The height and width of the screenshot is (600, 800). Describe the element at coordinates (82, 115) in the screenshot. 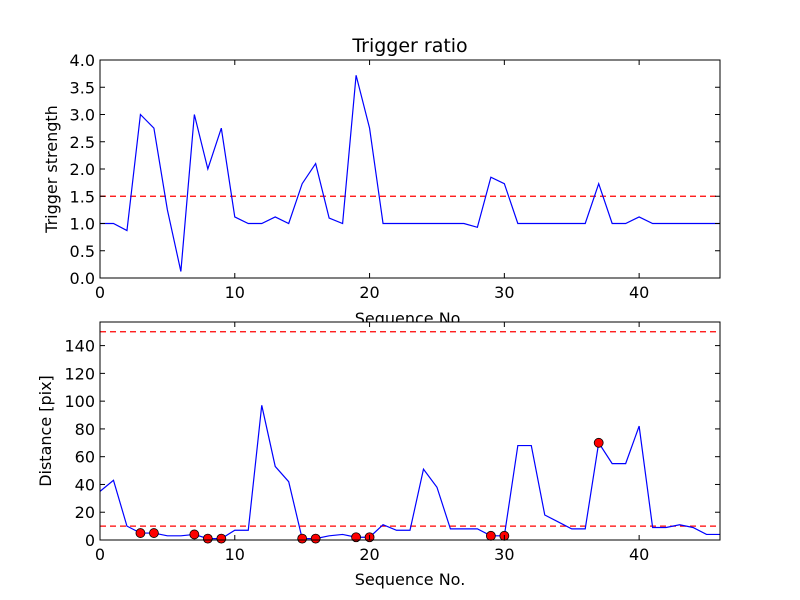

I see `y-tick-label: 3.0` at that location.